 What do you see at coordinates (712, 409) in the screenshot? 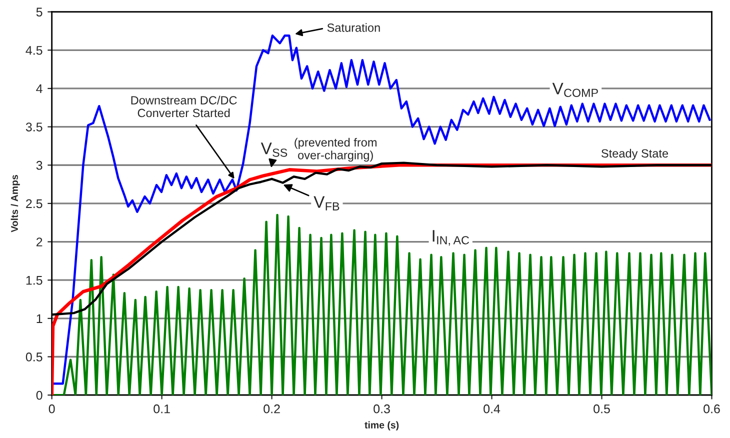
I see `x-tick-label: 0.6` at bounding box center [712, 409].